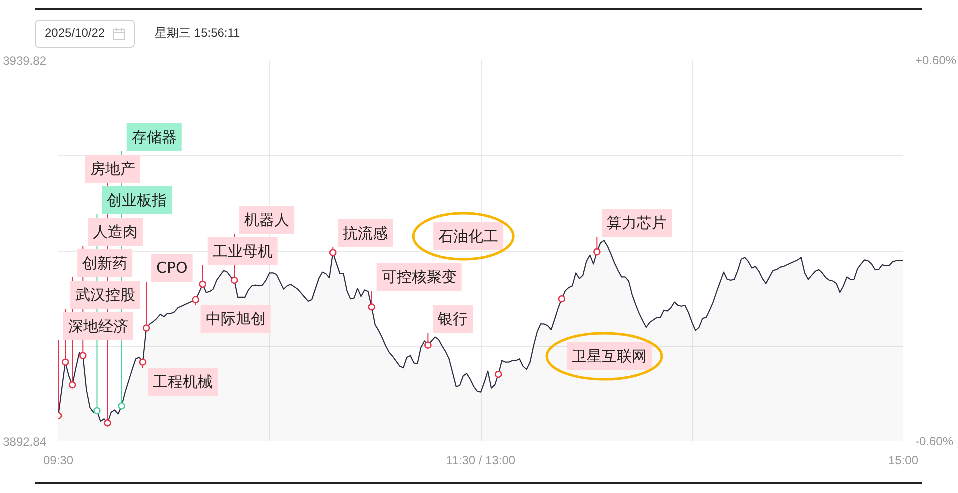  I want to click on chart-subtitle: 星期三 15:56:11, so click(197, 33).